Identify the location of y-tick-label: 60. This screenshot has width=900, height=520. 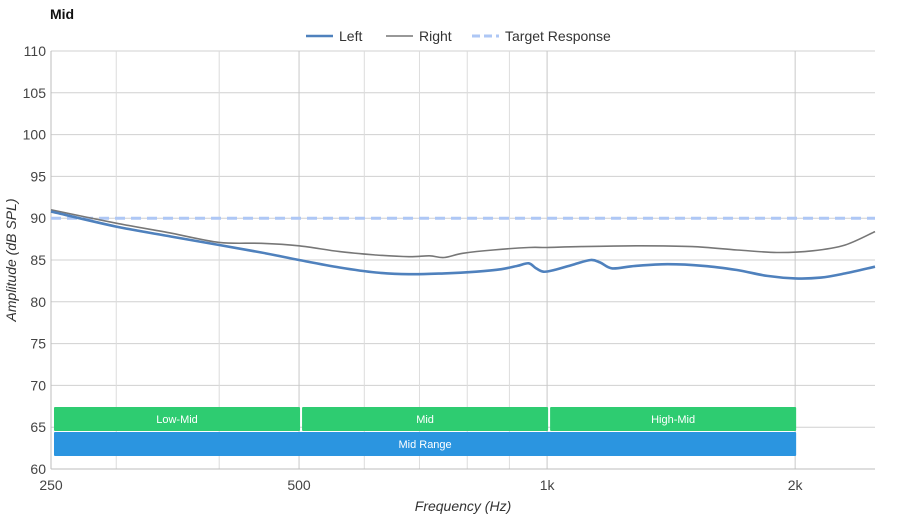
(38, 469).